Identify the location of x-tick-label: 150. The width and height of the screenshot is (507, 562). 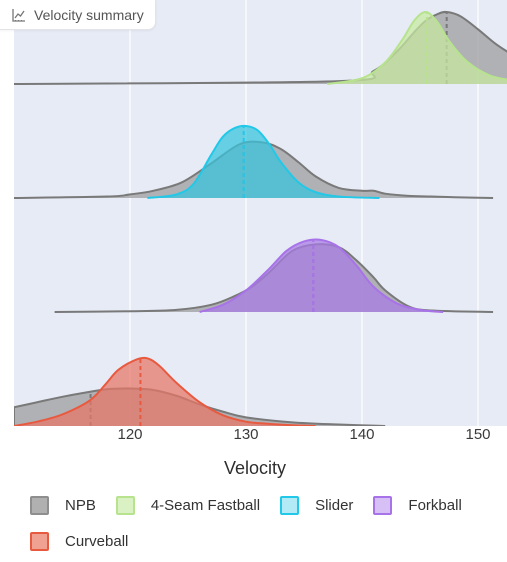
(478, 434).